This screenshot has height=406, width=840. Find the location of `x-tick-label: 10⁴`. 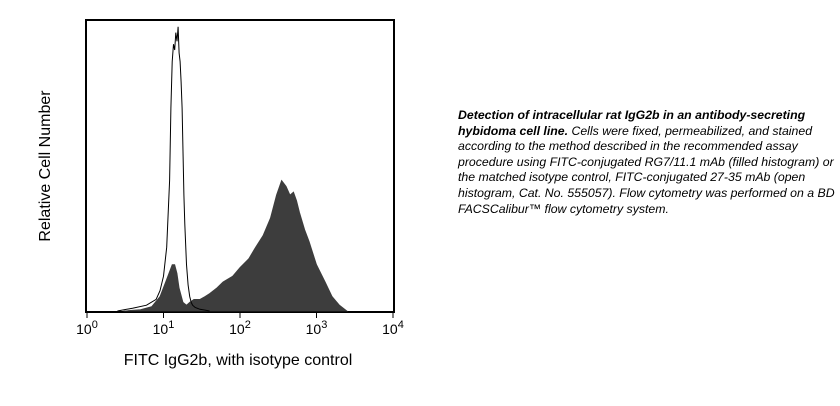

x-tick-label: 10⁴ is located at coordinates (393, 328).